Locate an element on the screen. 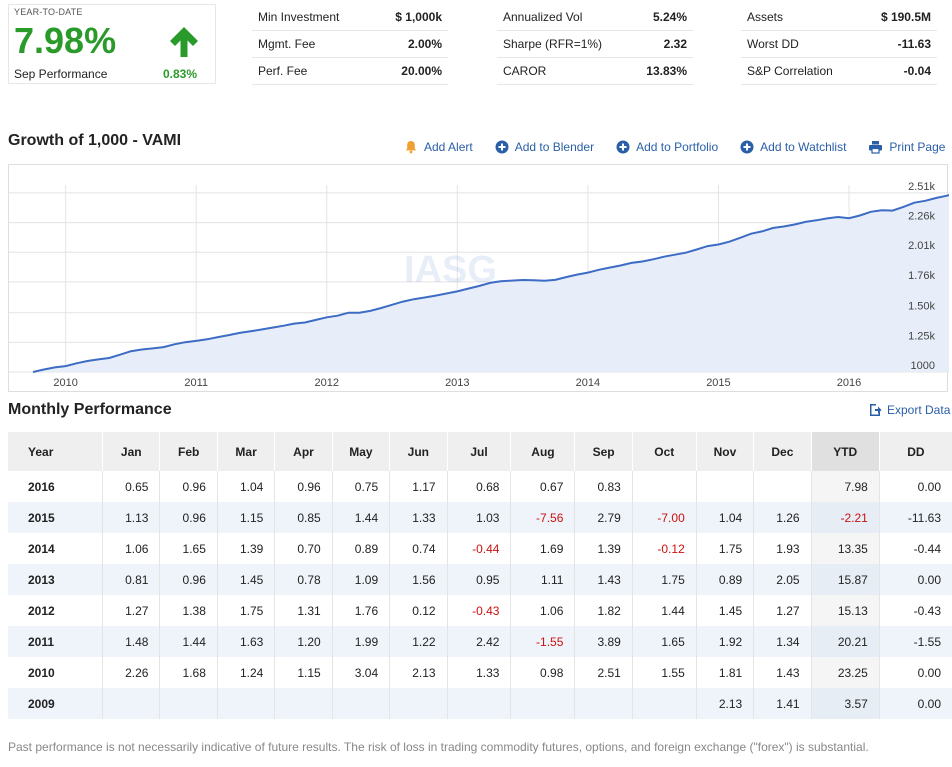 The height and width of the screenshot is (767, 952). stat-value: -0.04 is located at coordinates (917, 71).